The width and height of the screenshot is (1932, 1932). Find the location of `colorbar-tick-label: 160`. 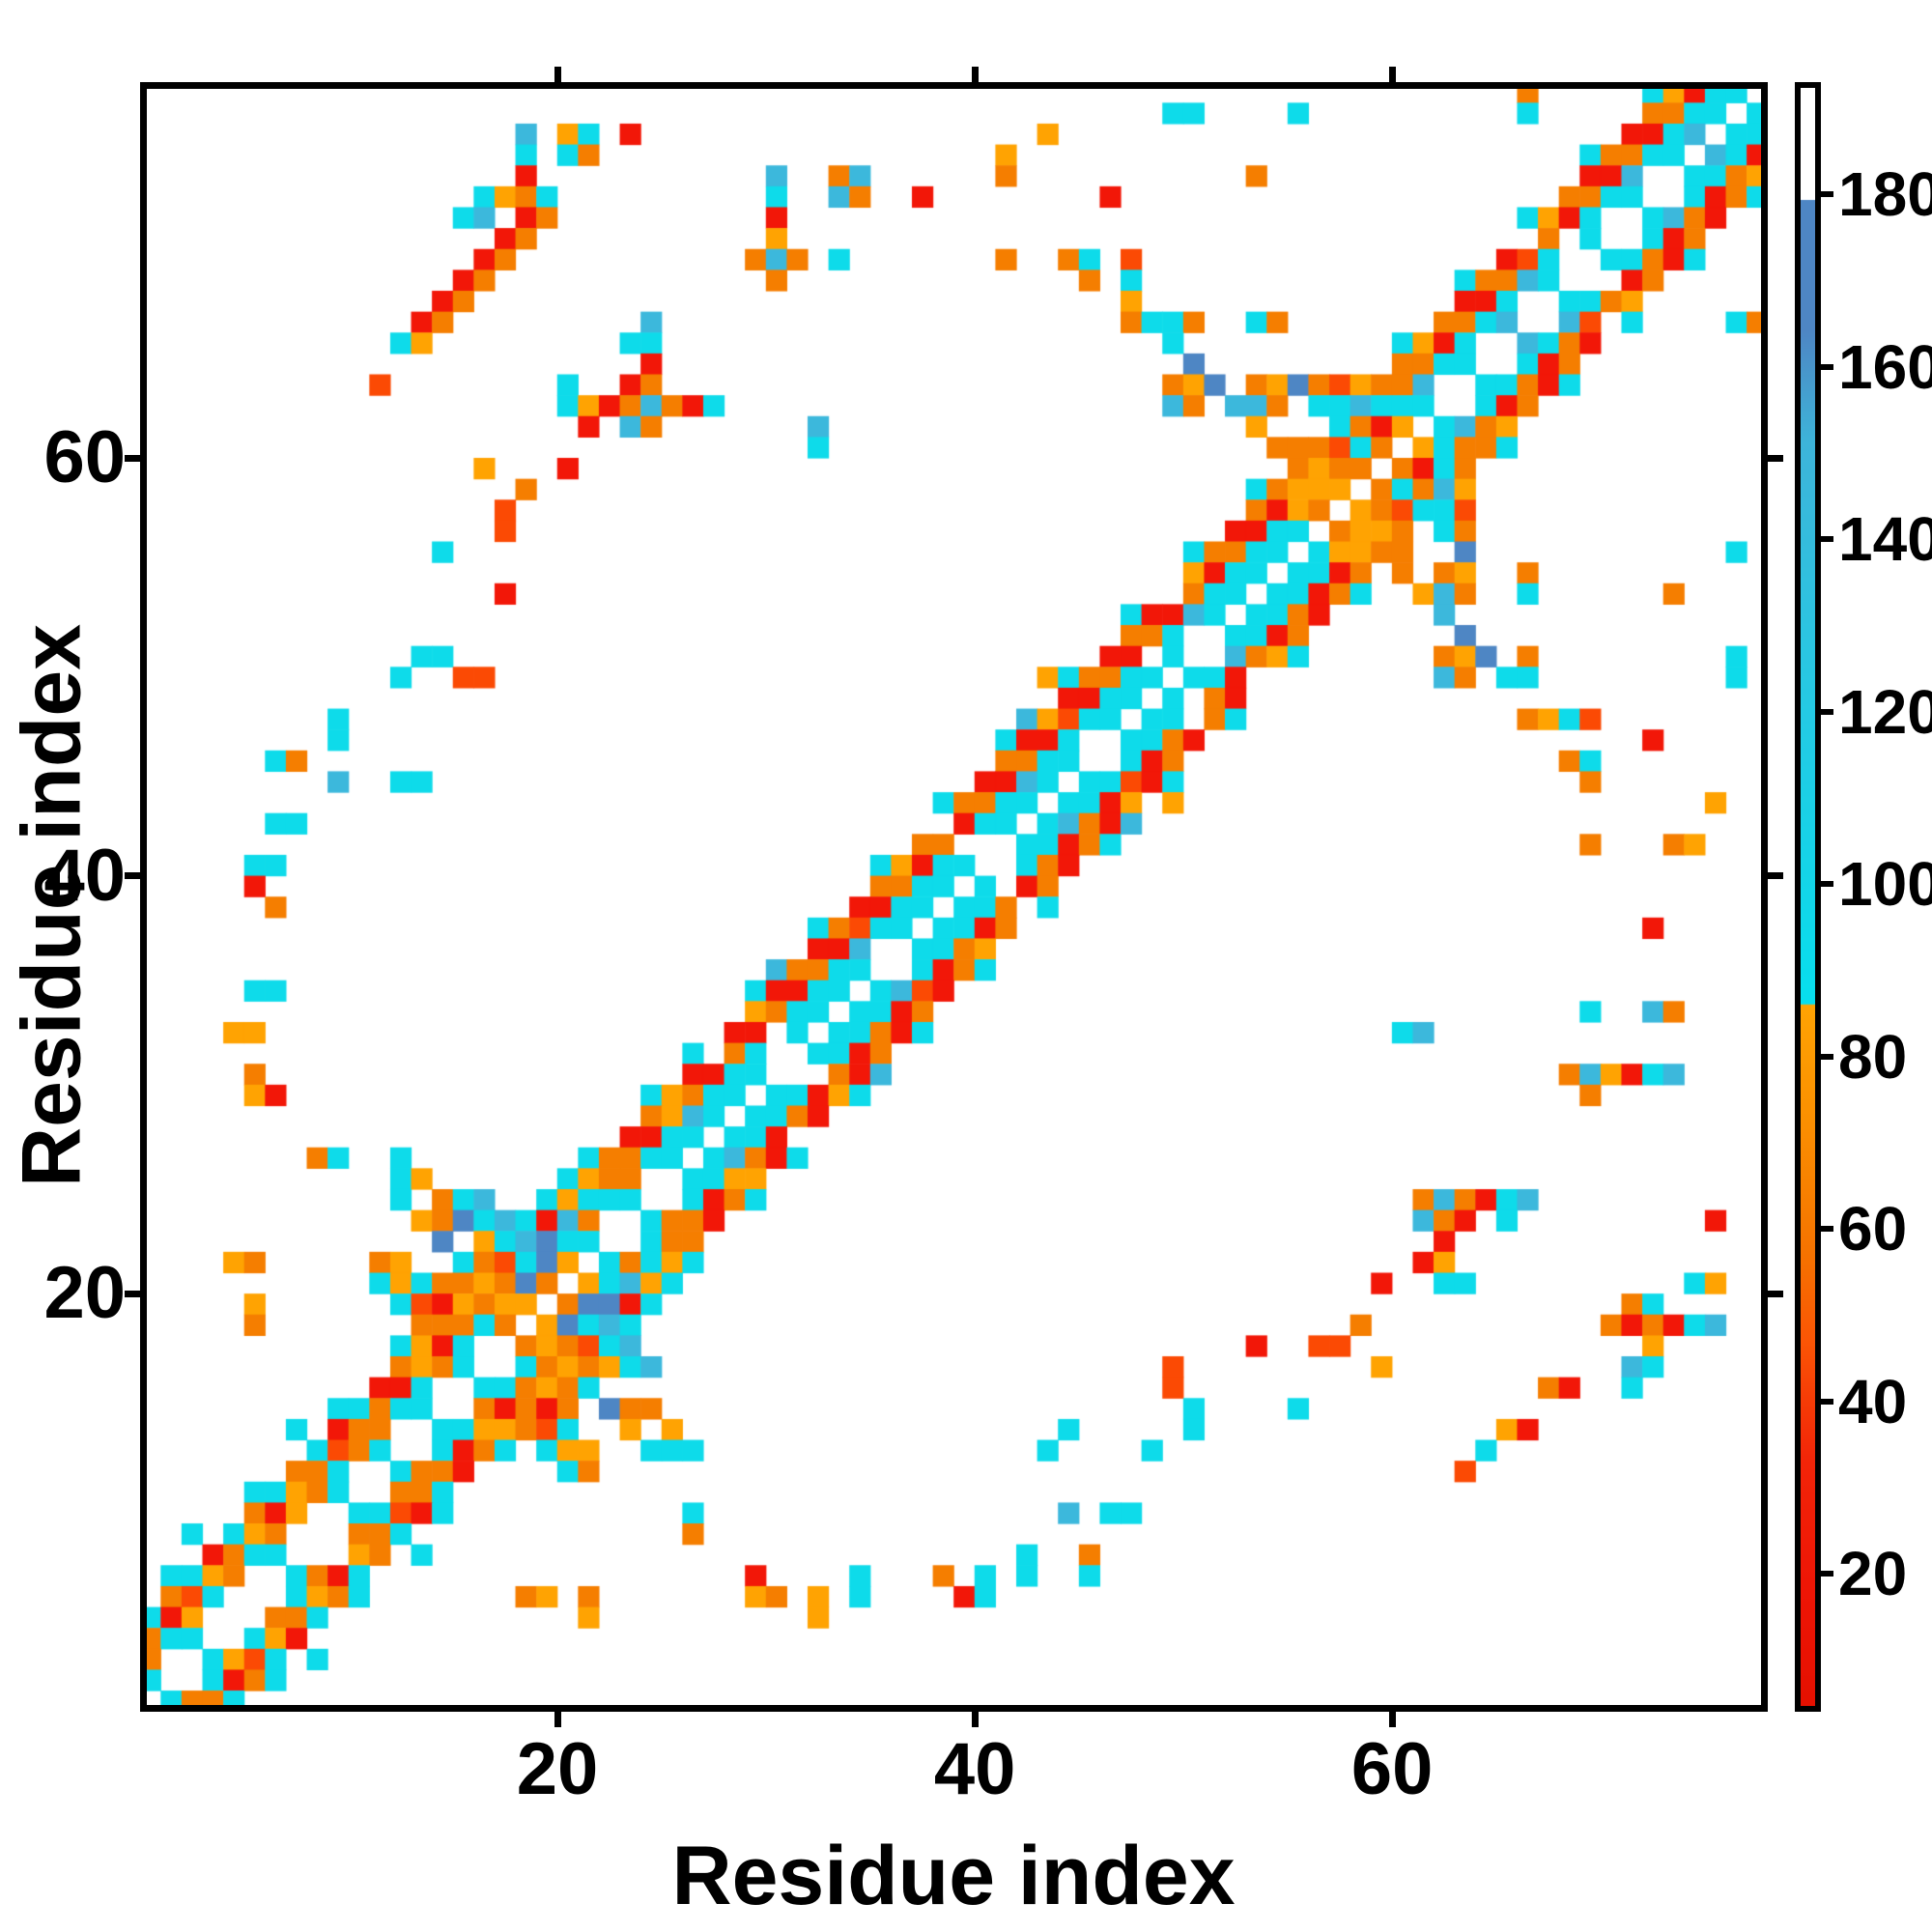

colorbar-tick-label: 160 is located at coordinates (1885, 366).